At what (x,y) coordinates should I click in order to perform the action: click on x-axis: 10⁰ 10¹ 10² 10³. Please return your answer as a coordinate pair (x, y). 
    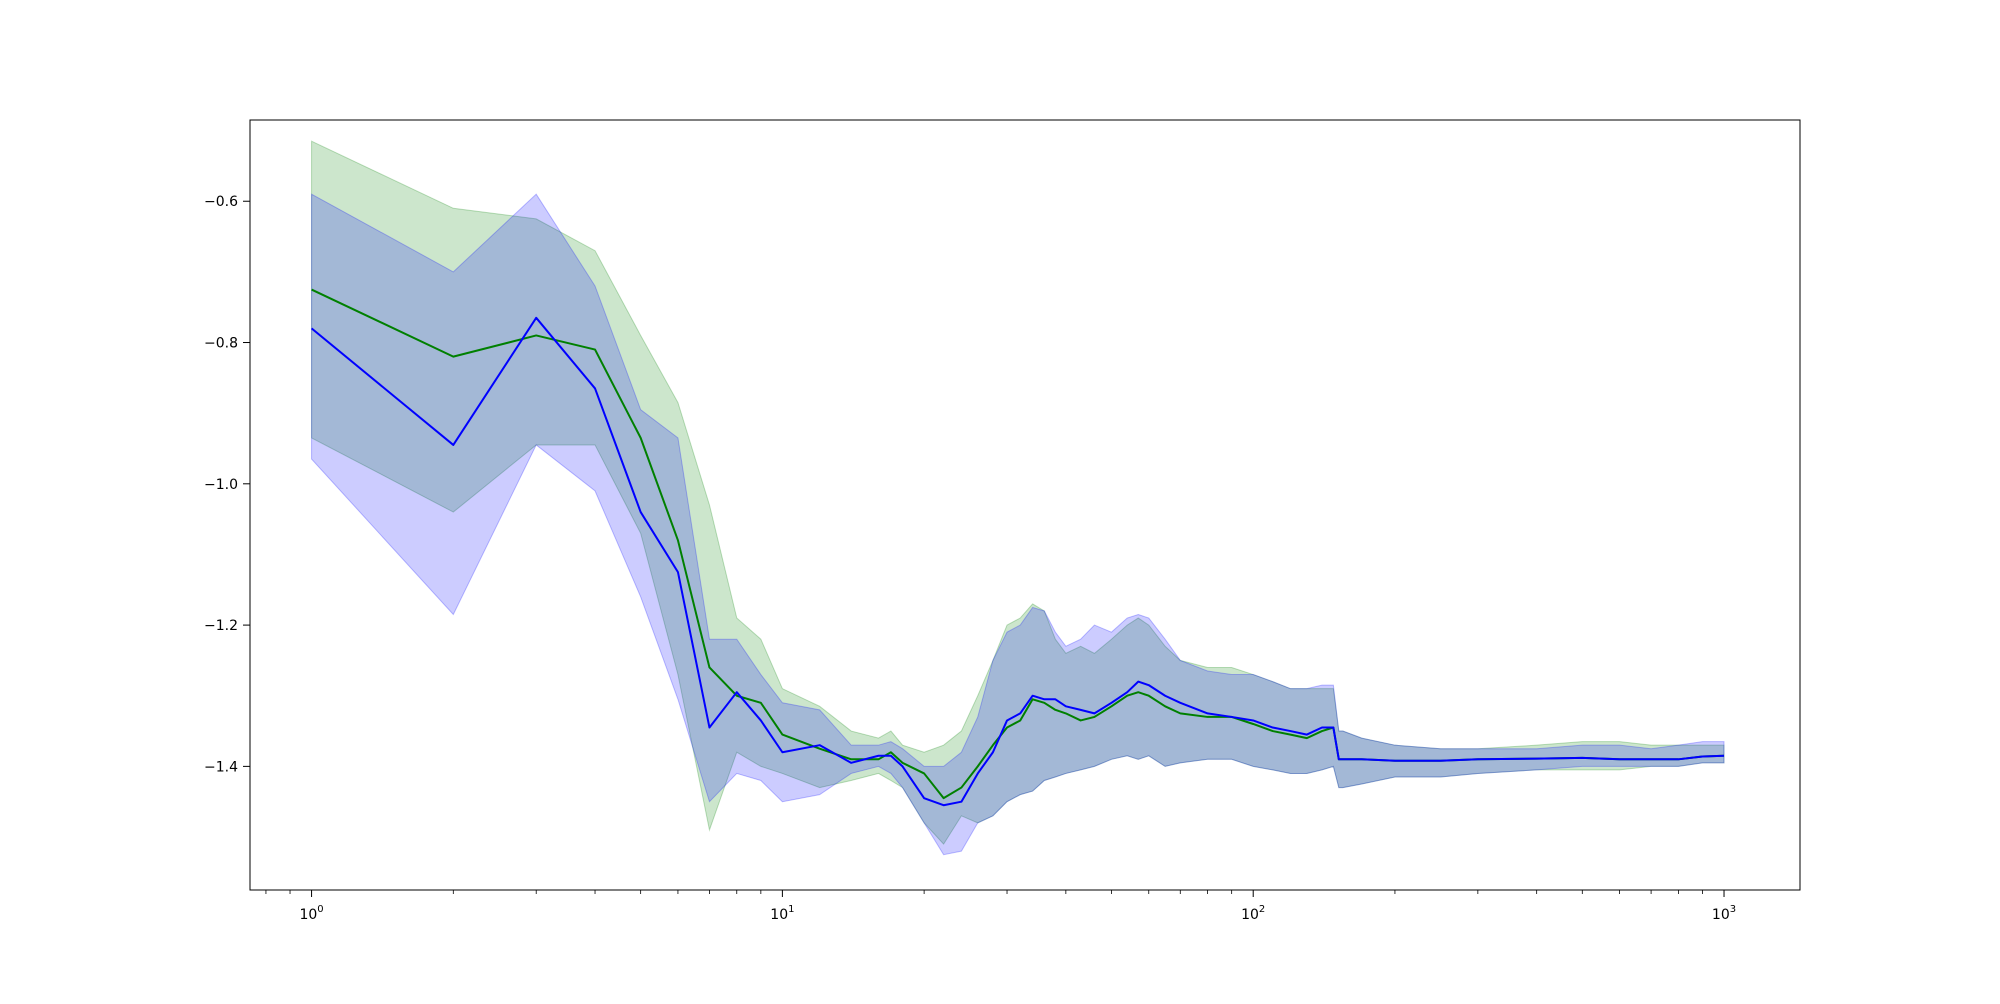
    Looking at the image, I should click on (1000, 906).